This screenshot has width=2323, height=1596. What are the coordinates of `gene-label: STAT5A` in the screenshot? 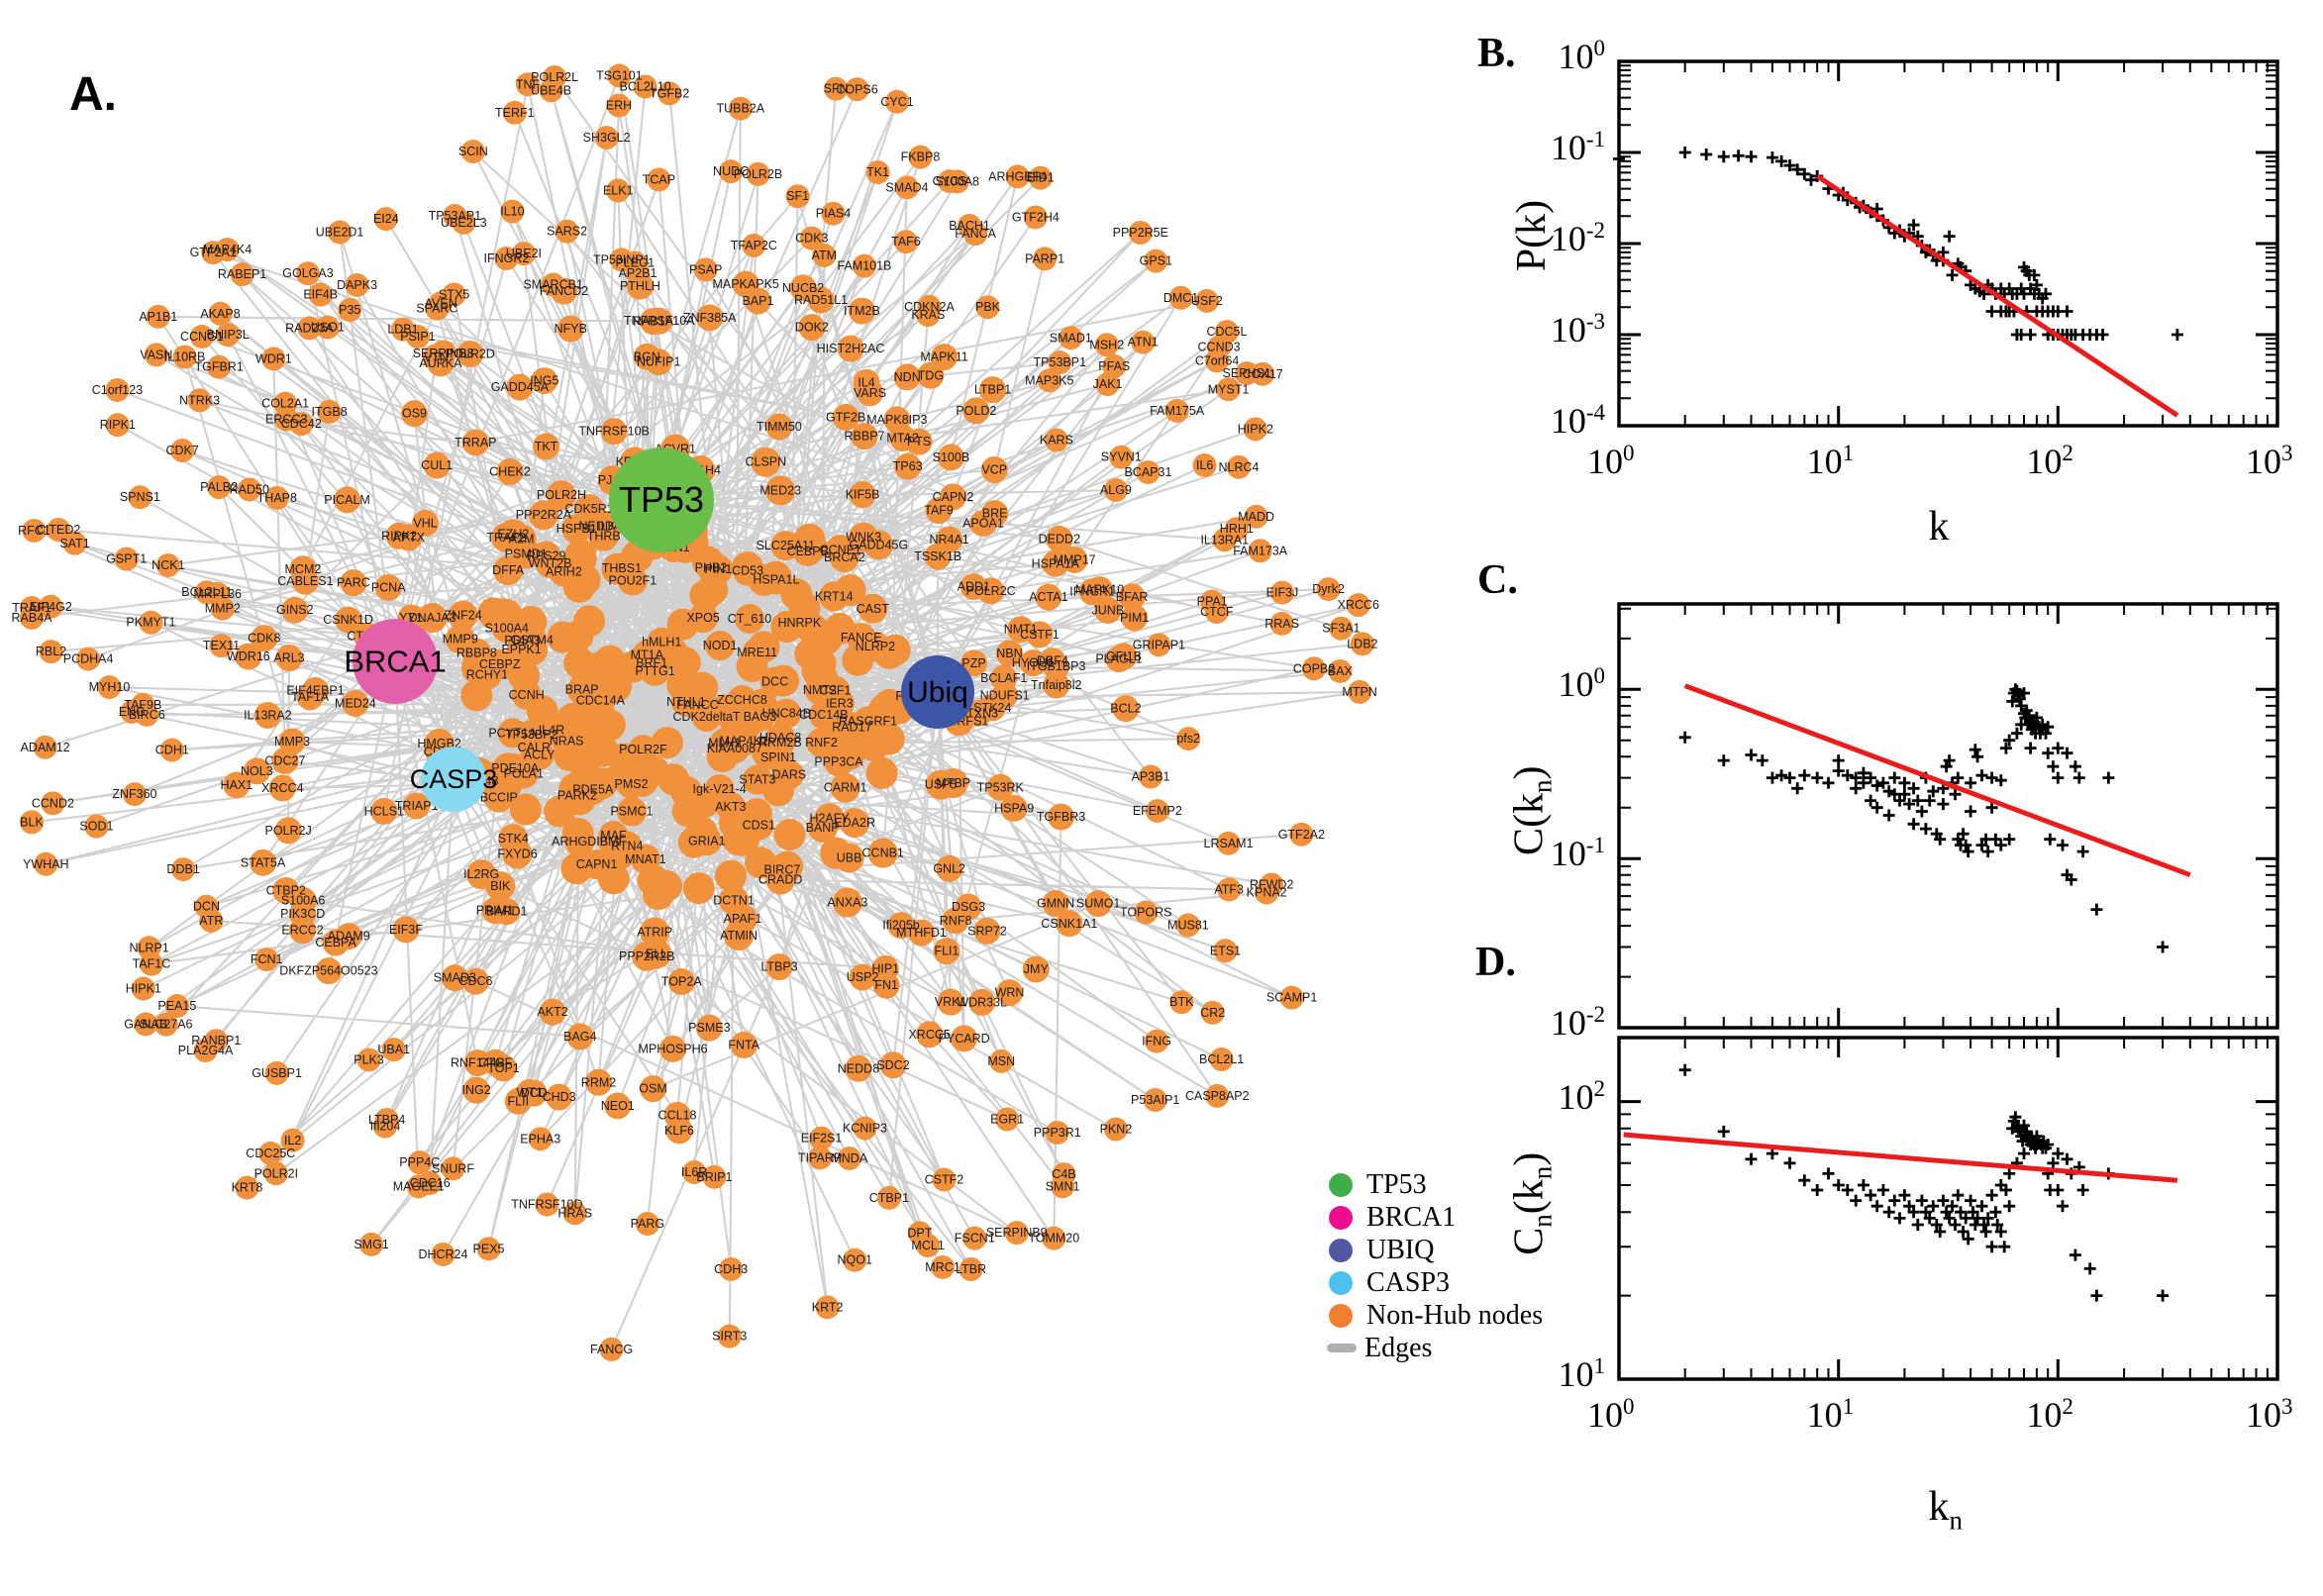 It's located at (263, 862).